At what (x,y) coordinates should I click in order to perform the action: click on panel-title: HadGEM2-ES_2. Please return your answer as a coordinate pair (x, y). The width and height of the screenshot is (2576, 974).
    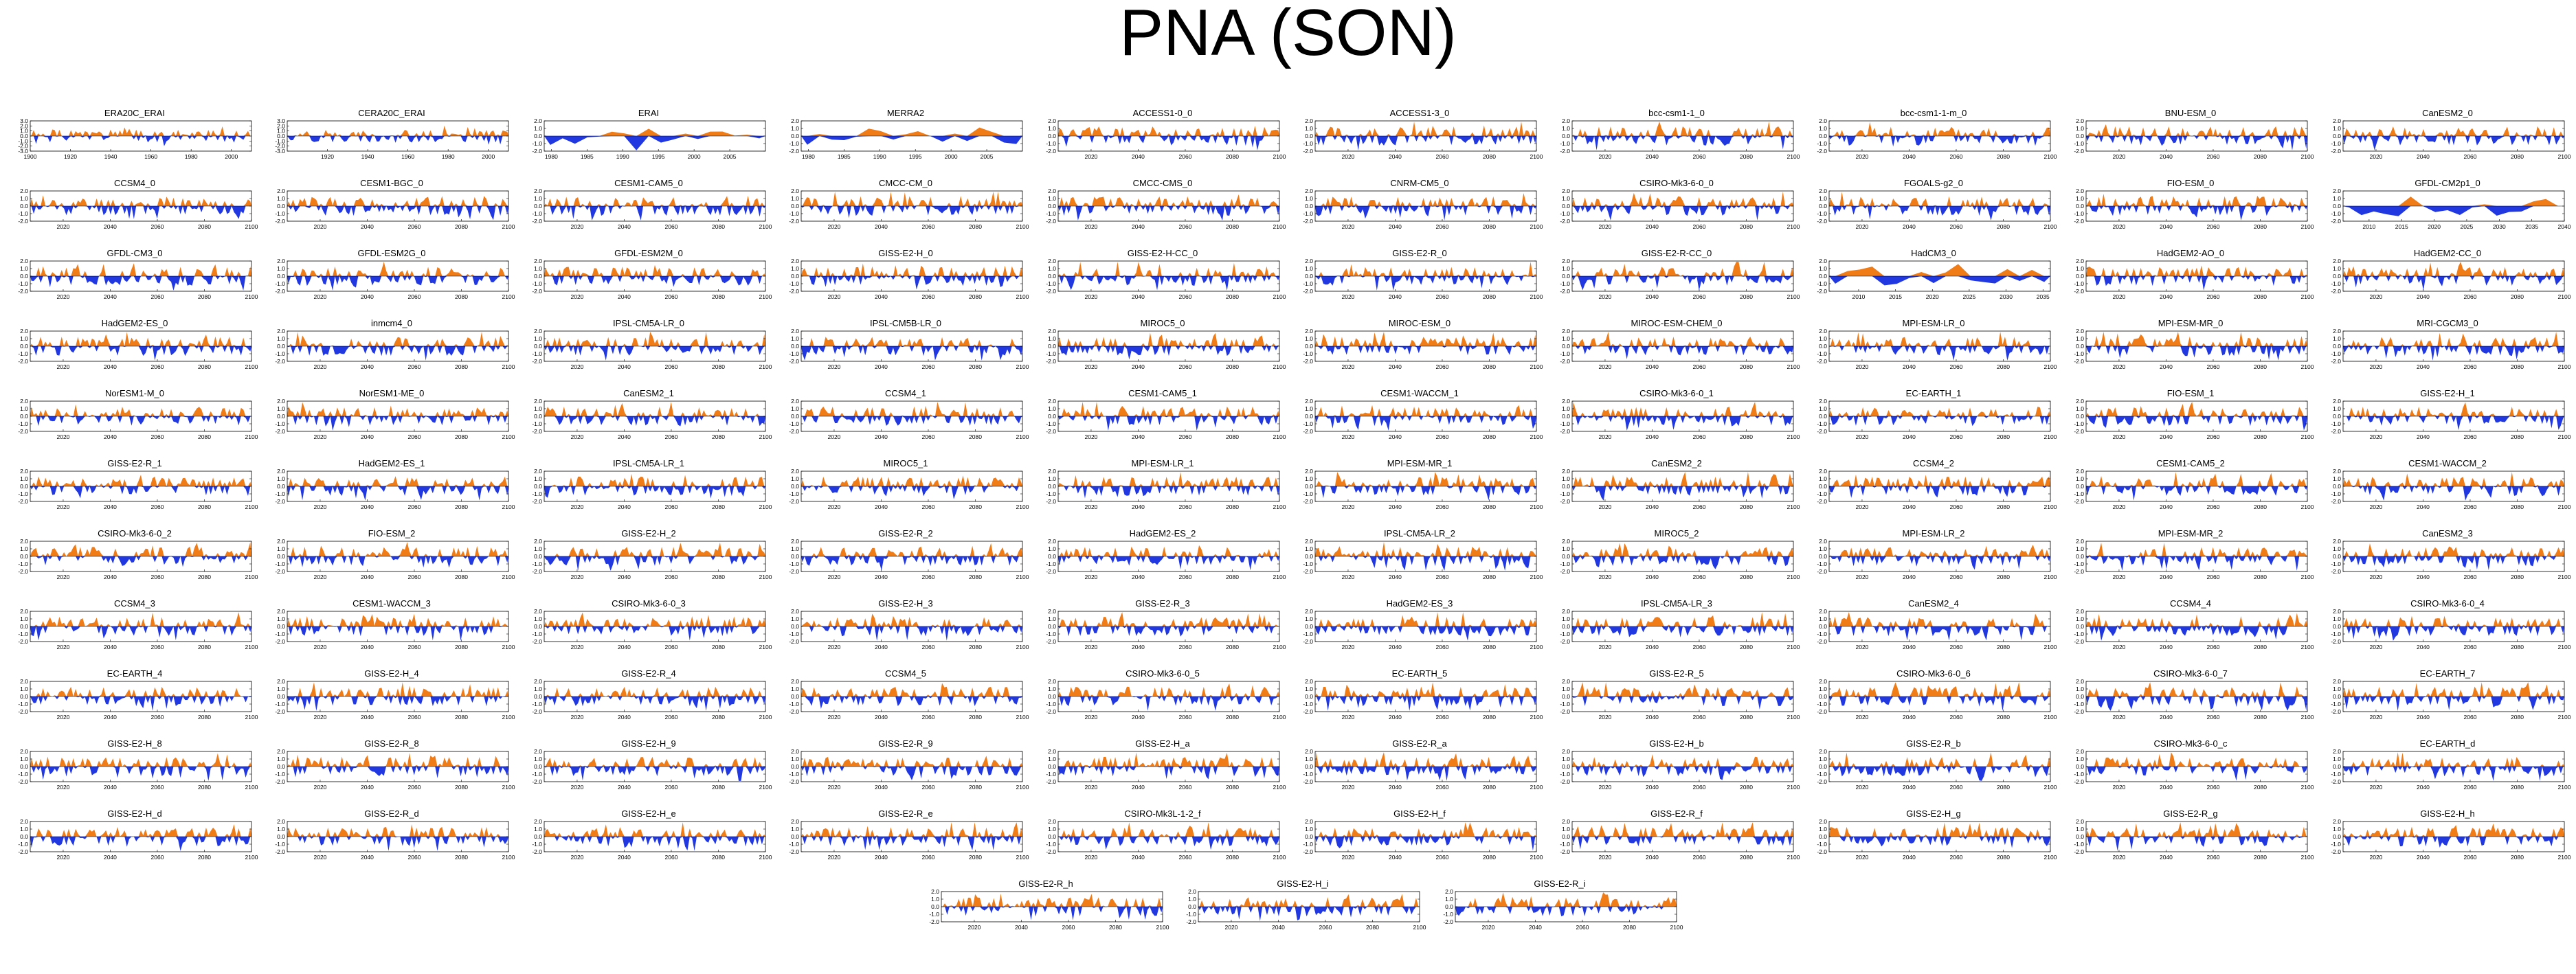
    Looking at the image, I should click on (1162, 533).